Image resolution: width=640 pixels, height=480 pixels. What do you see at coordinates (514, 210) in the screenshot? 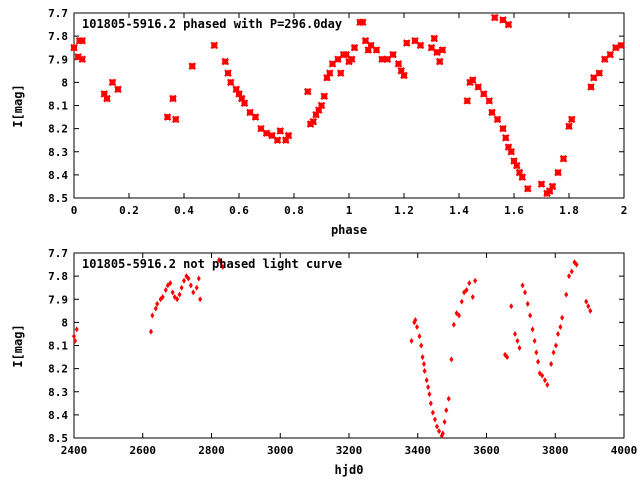
I see `x-tick-label: 1.6` at bounding box center [514, 210].